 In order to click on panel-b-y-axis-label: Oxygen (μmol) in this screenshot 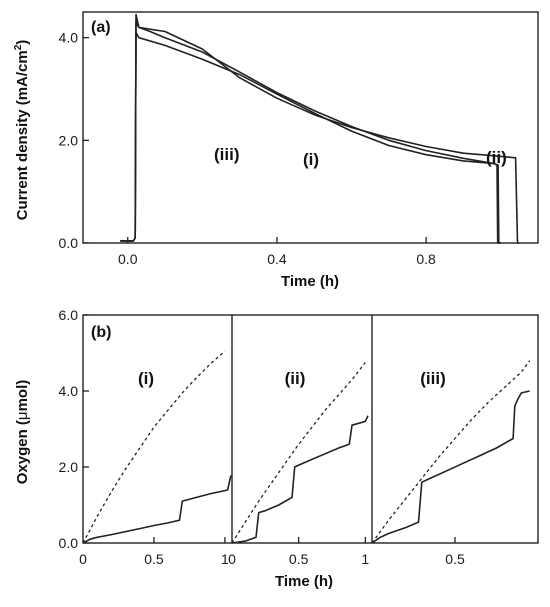, I will do `click(22, 432)`.